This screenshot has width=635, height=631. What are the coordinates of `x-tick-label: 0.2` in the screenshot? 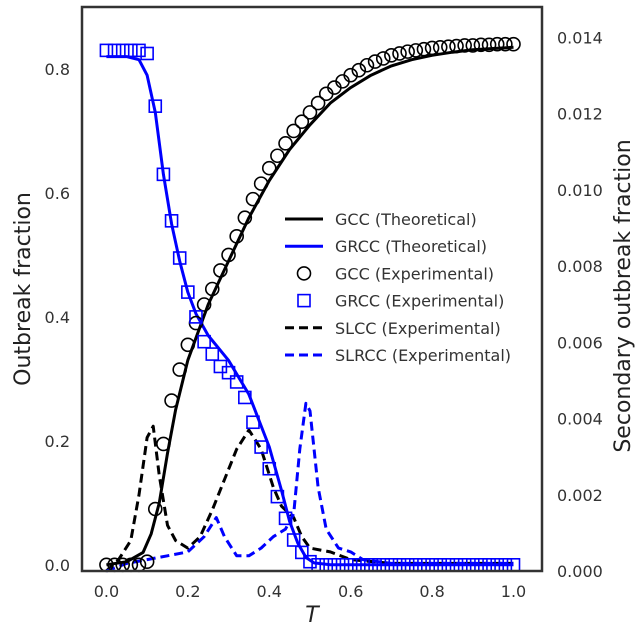 It's located at (187, 591).